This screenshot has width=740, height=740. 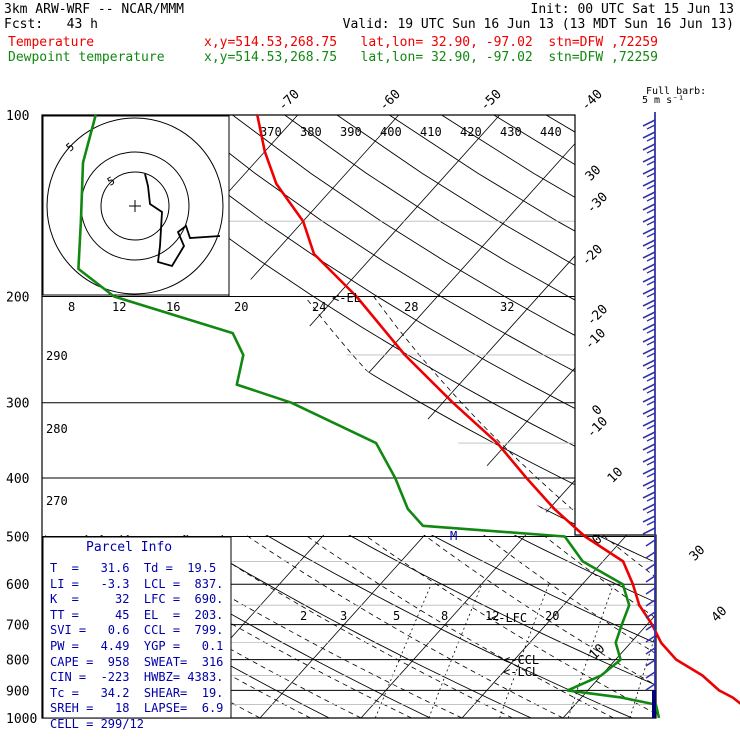 I want to click on parcel-info-row: Tc = 34.2 SHEAR= 19., so click(x=137, y=692).